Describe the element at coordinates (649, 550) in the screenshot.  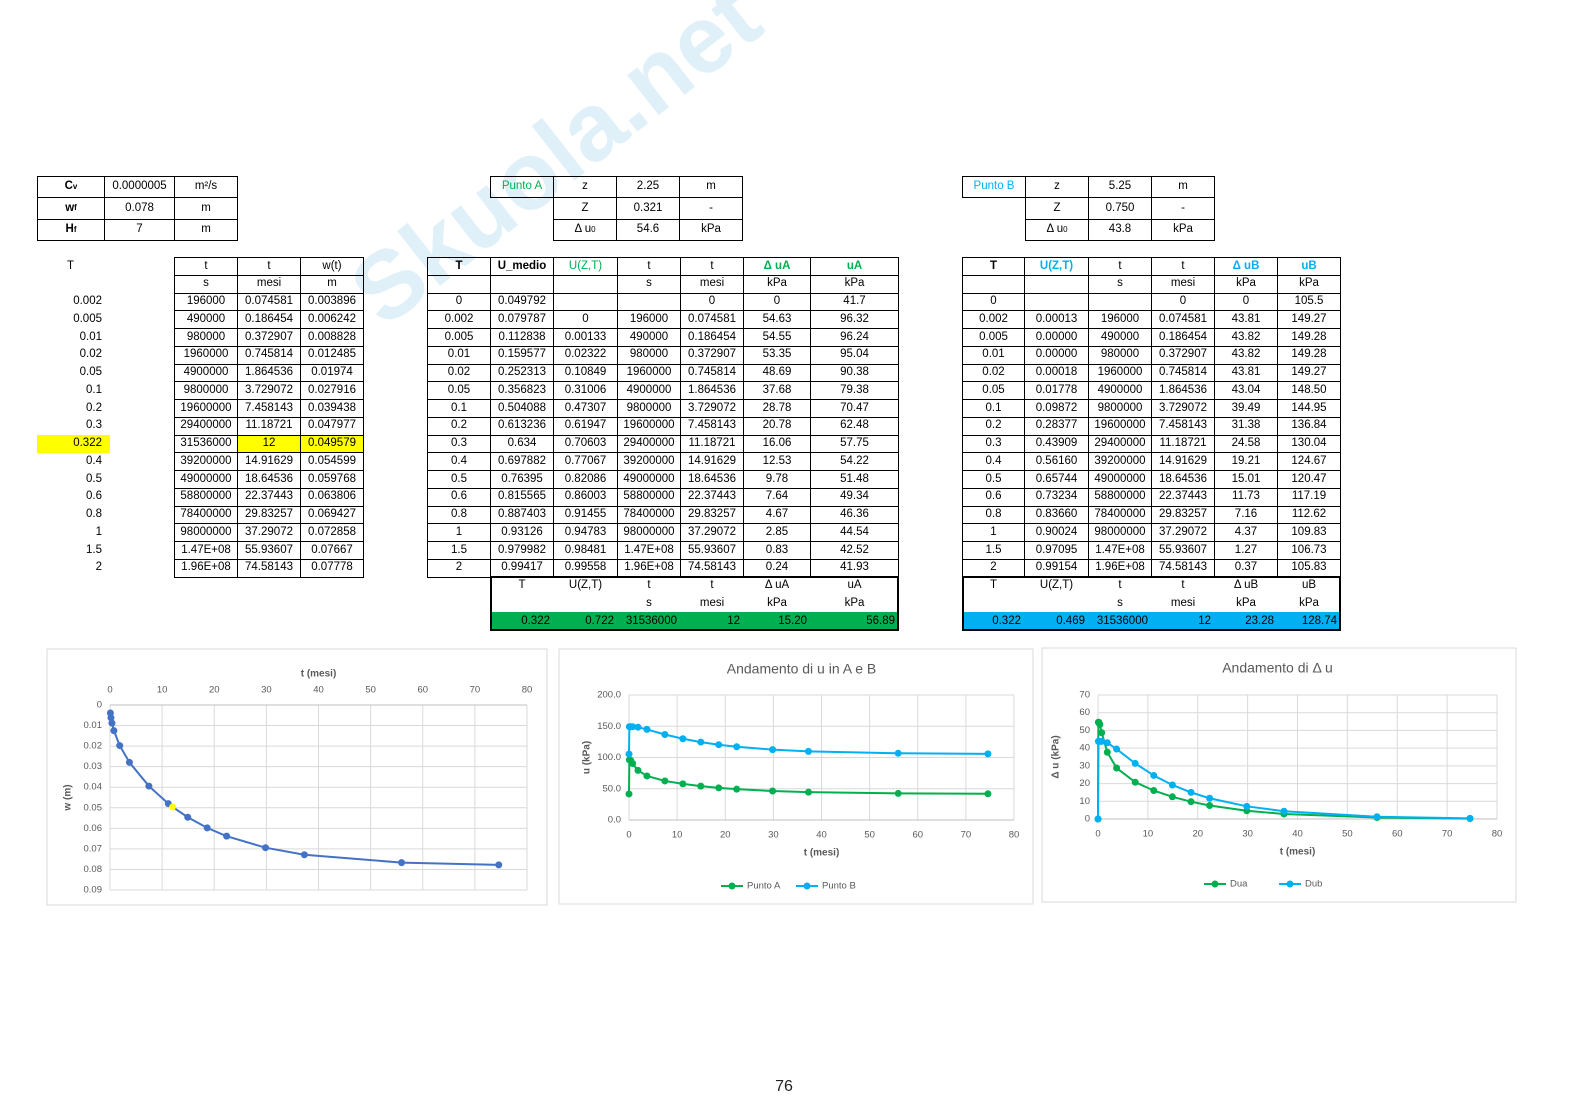
I see `table-cell: 1.47E+08` at that location.